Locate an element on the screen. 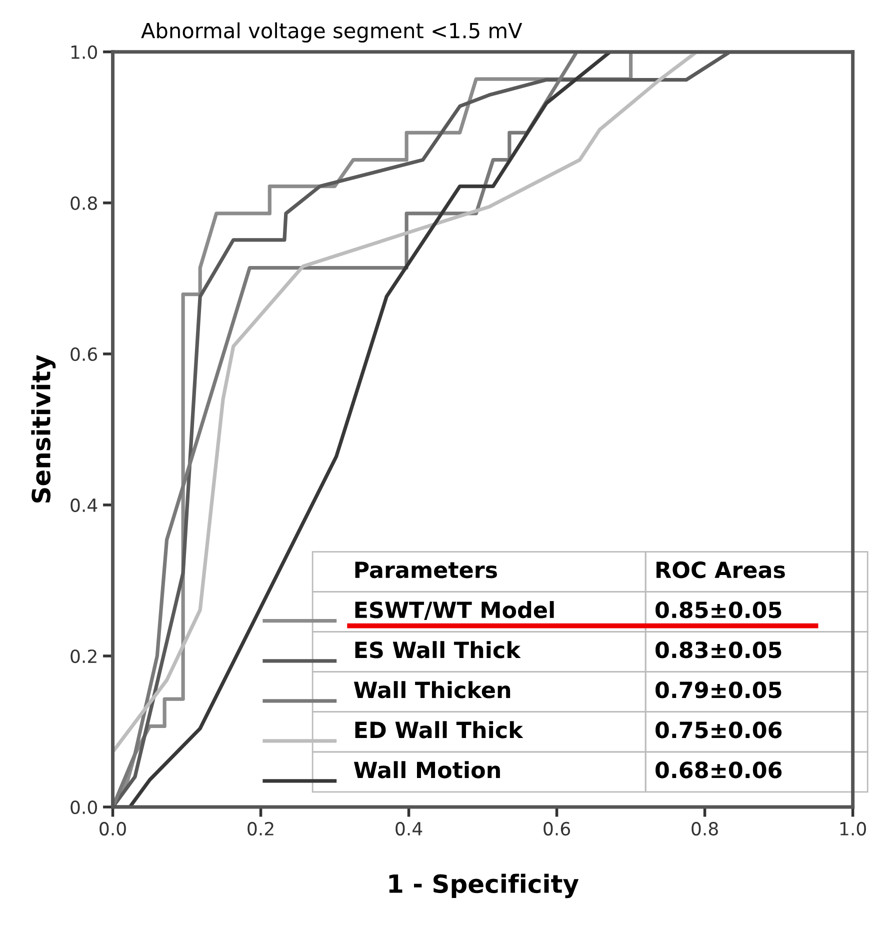 The image size is (881, 926). x-tick-label: 0.4 is located at coordinates (409, 829).